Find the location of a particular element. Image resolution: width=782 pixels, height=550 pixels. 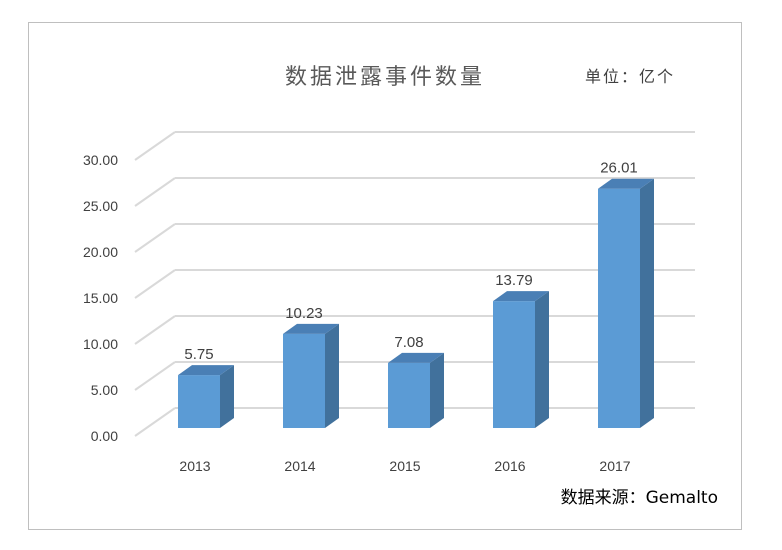

data-label: 7.08 is located at coordinates (408, 342).